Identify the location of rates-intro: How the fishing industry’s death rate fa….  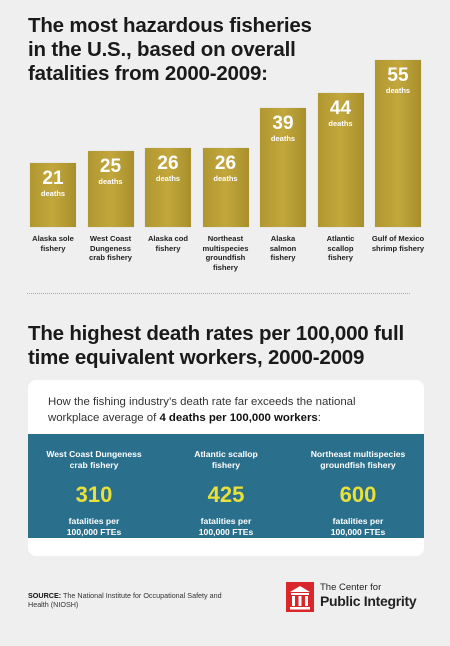
(228, 410).